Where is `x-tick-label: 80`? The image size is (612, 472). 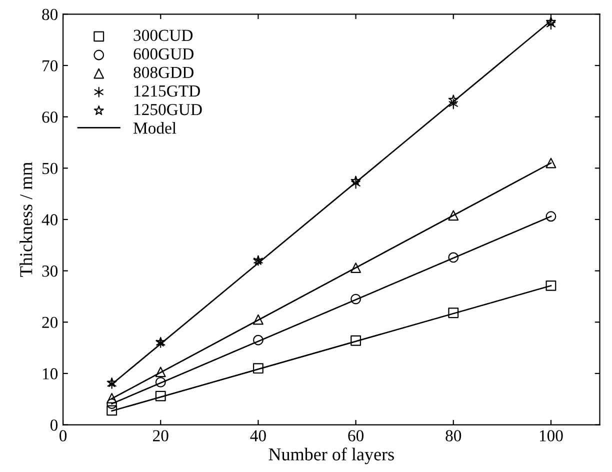
x-tick-label: 80 is located at coordinates (454, 436).